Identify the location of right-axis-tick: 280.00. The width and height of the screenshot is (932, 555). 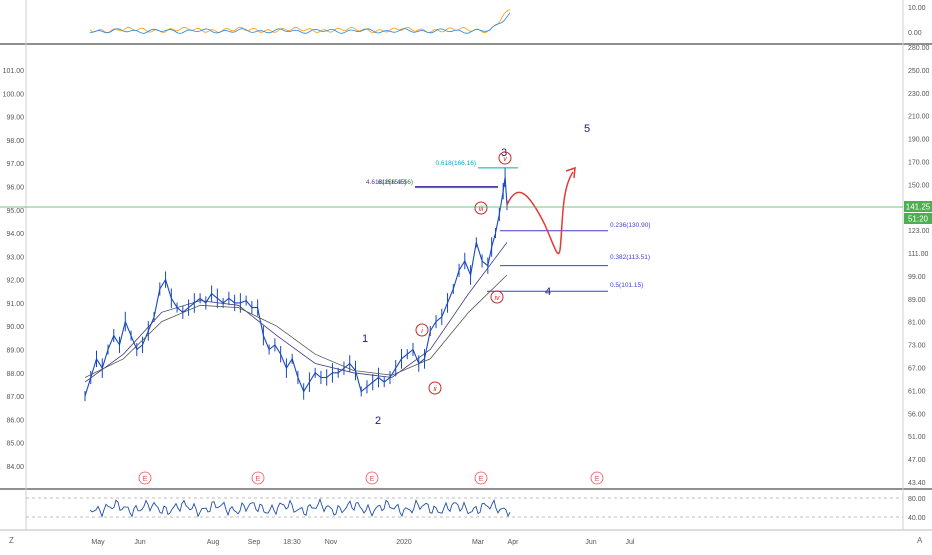
(919, 48).